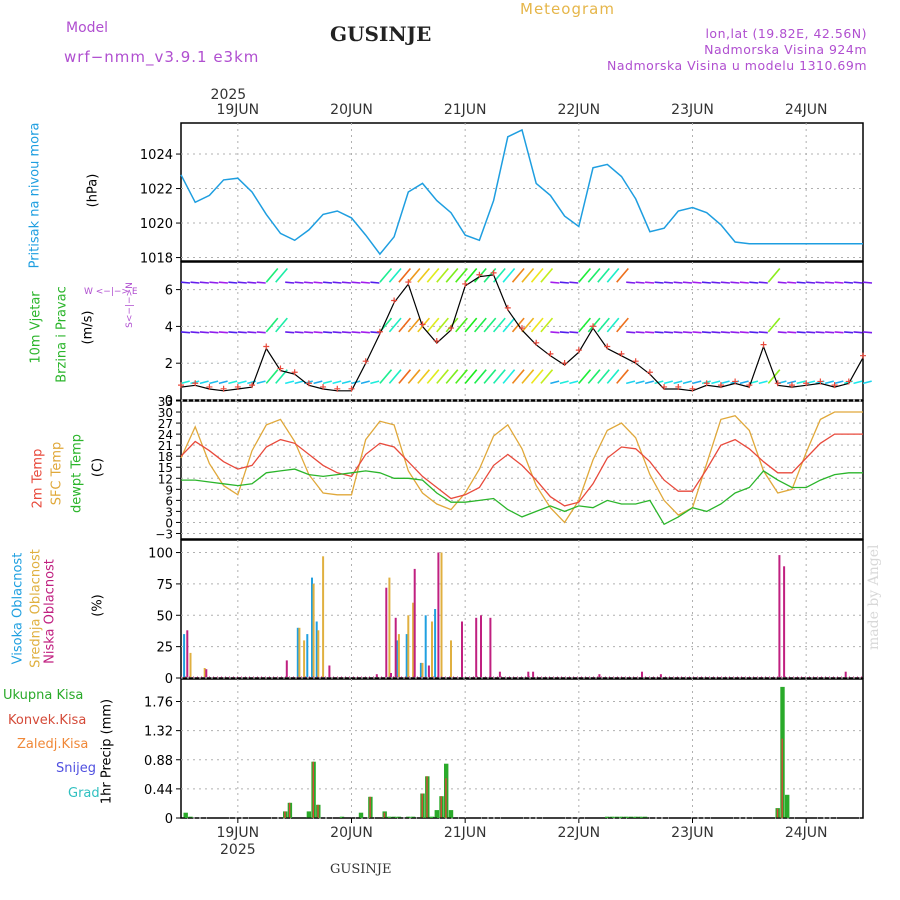 This screenshot has height=900, width=900. Describe the element at coordinates (165, 402) in the screenshot. I see `ytick-label-2-12: 33` at that location.